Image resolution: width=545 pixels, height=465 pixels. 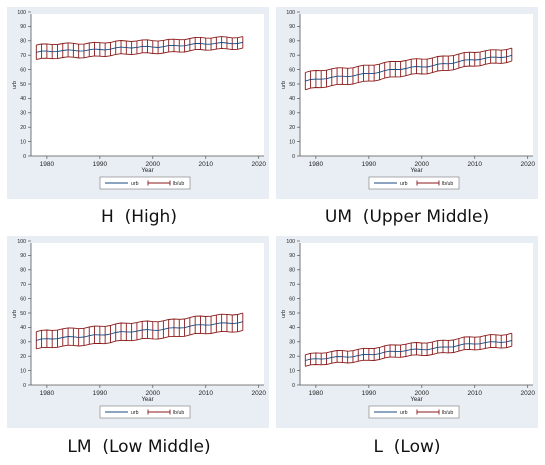 I want to click on caption-low-middle: LM (Low Middle), so click(x=139, y=447).